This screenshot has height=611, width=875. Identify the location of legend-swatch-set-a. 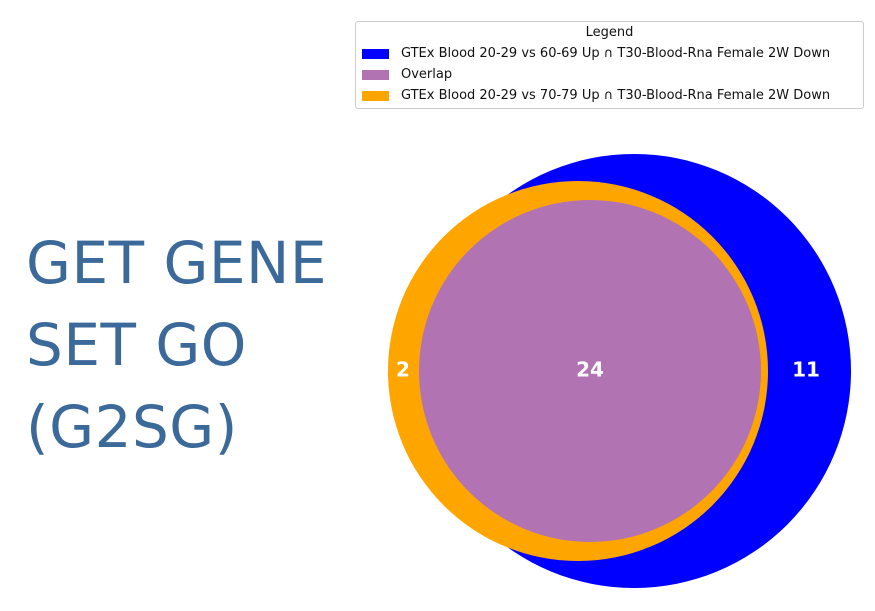
(375, 54).